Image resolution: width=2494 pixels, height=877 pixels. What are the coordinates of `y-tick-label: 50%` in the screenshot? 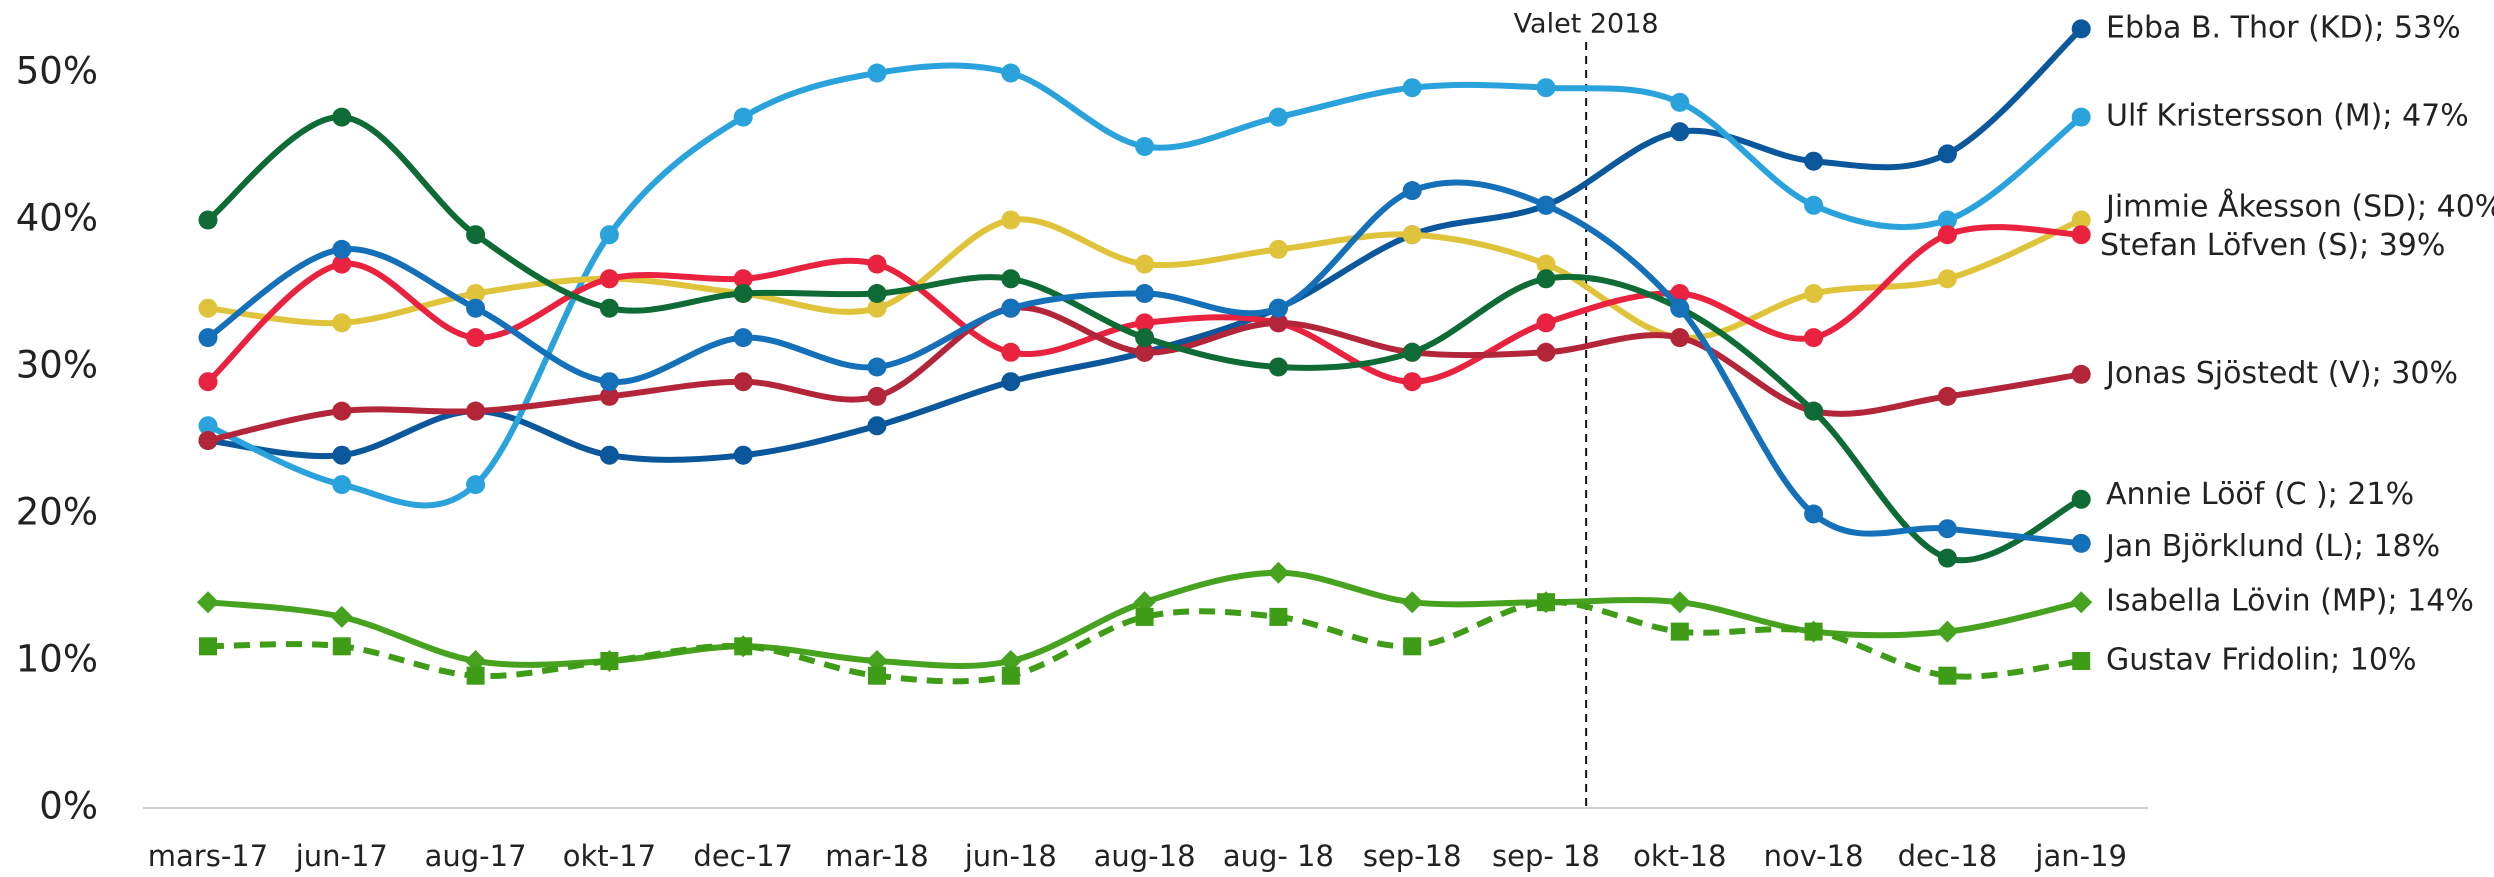 It's located at (57, 71).